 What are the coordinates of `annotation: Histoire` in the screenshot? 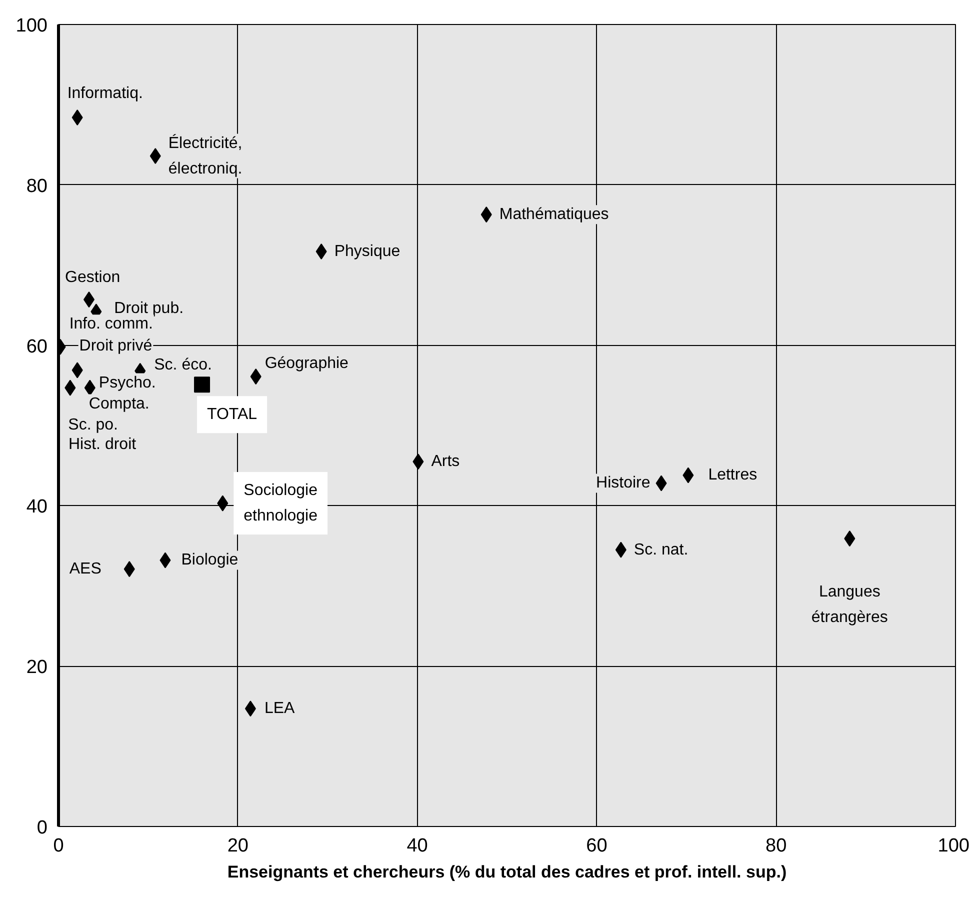 It's located at (623, 483).